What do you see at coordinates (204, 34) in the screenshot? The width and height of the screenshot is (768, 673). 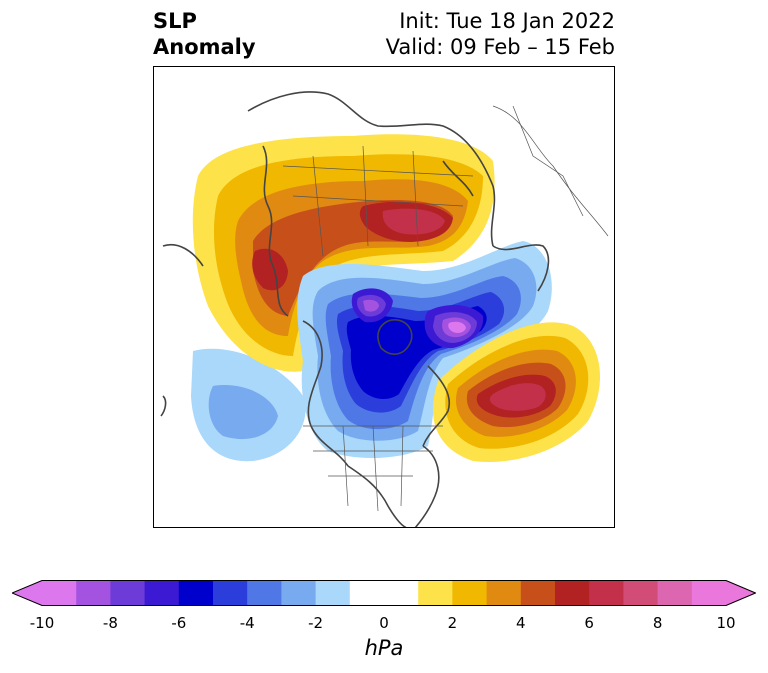 I see `map-title: SLP Anomaly` at bounding box center [204, 34].